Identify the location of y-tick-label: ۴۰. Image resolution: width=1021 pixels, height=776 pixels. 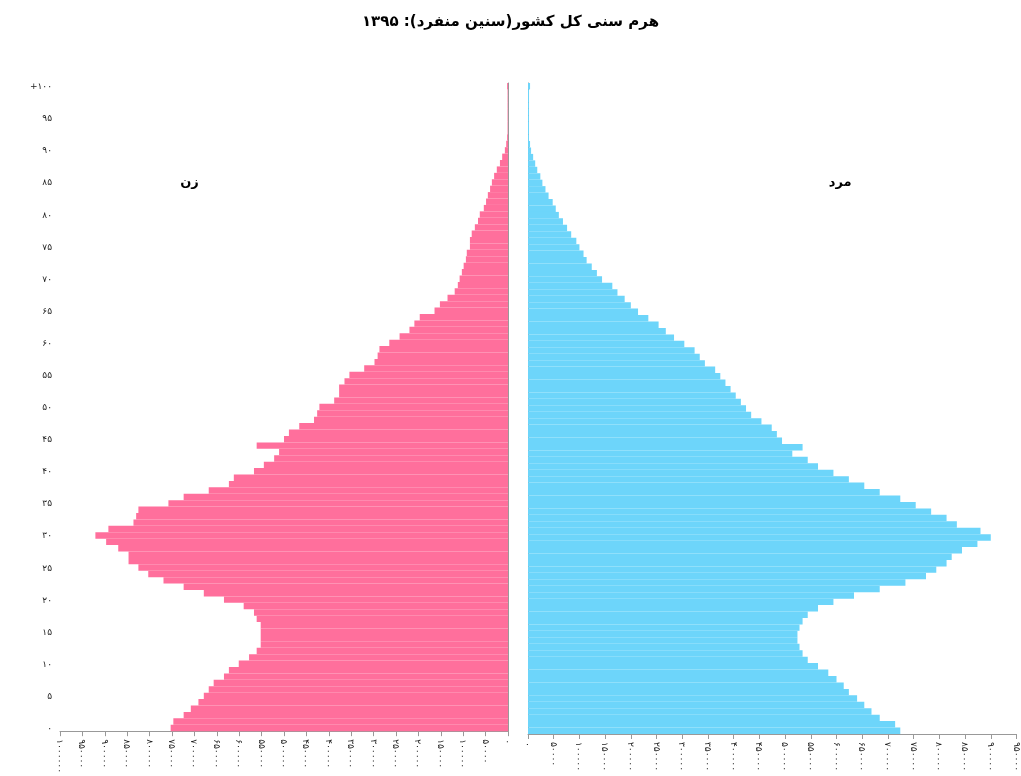
(47, 471).